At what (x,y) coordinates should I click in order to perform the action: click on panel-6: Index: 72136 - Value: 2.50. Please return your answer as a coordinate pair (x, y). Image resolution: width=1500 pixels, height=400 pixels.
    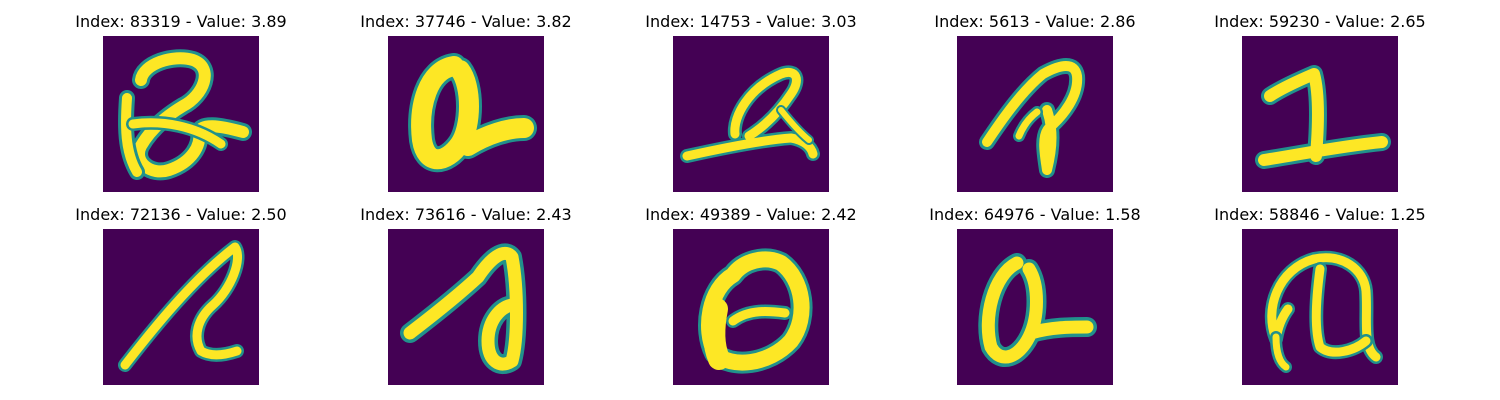
    Looking at the image, I should click on (181, 295).